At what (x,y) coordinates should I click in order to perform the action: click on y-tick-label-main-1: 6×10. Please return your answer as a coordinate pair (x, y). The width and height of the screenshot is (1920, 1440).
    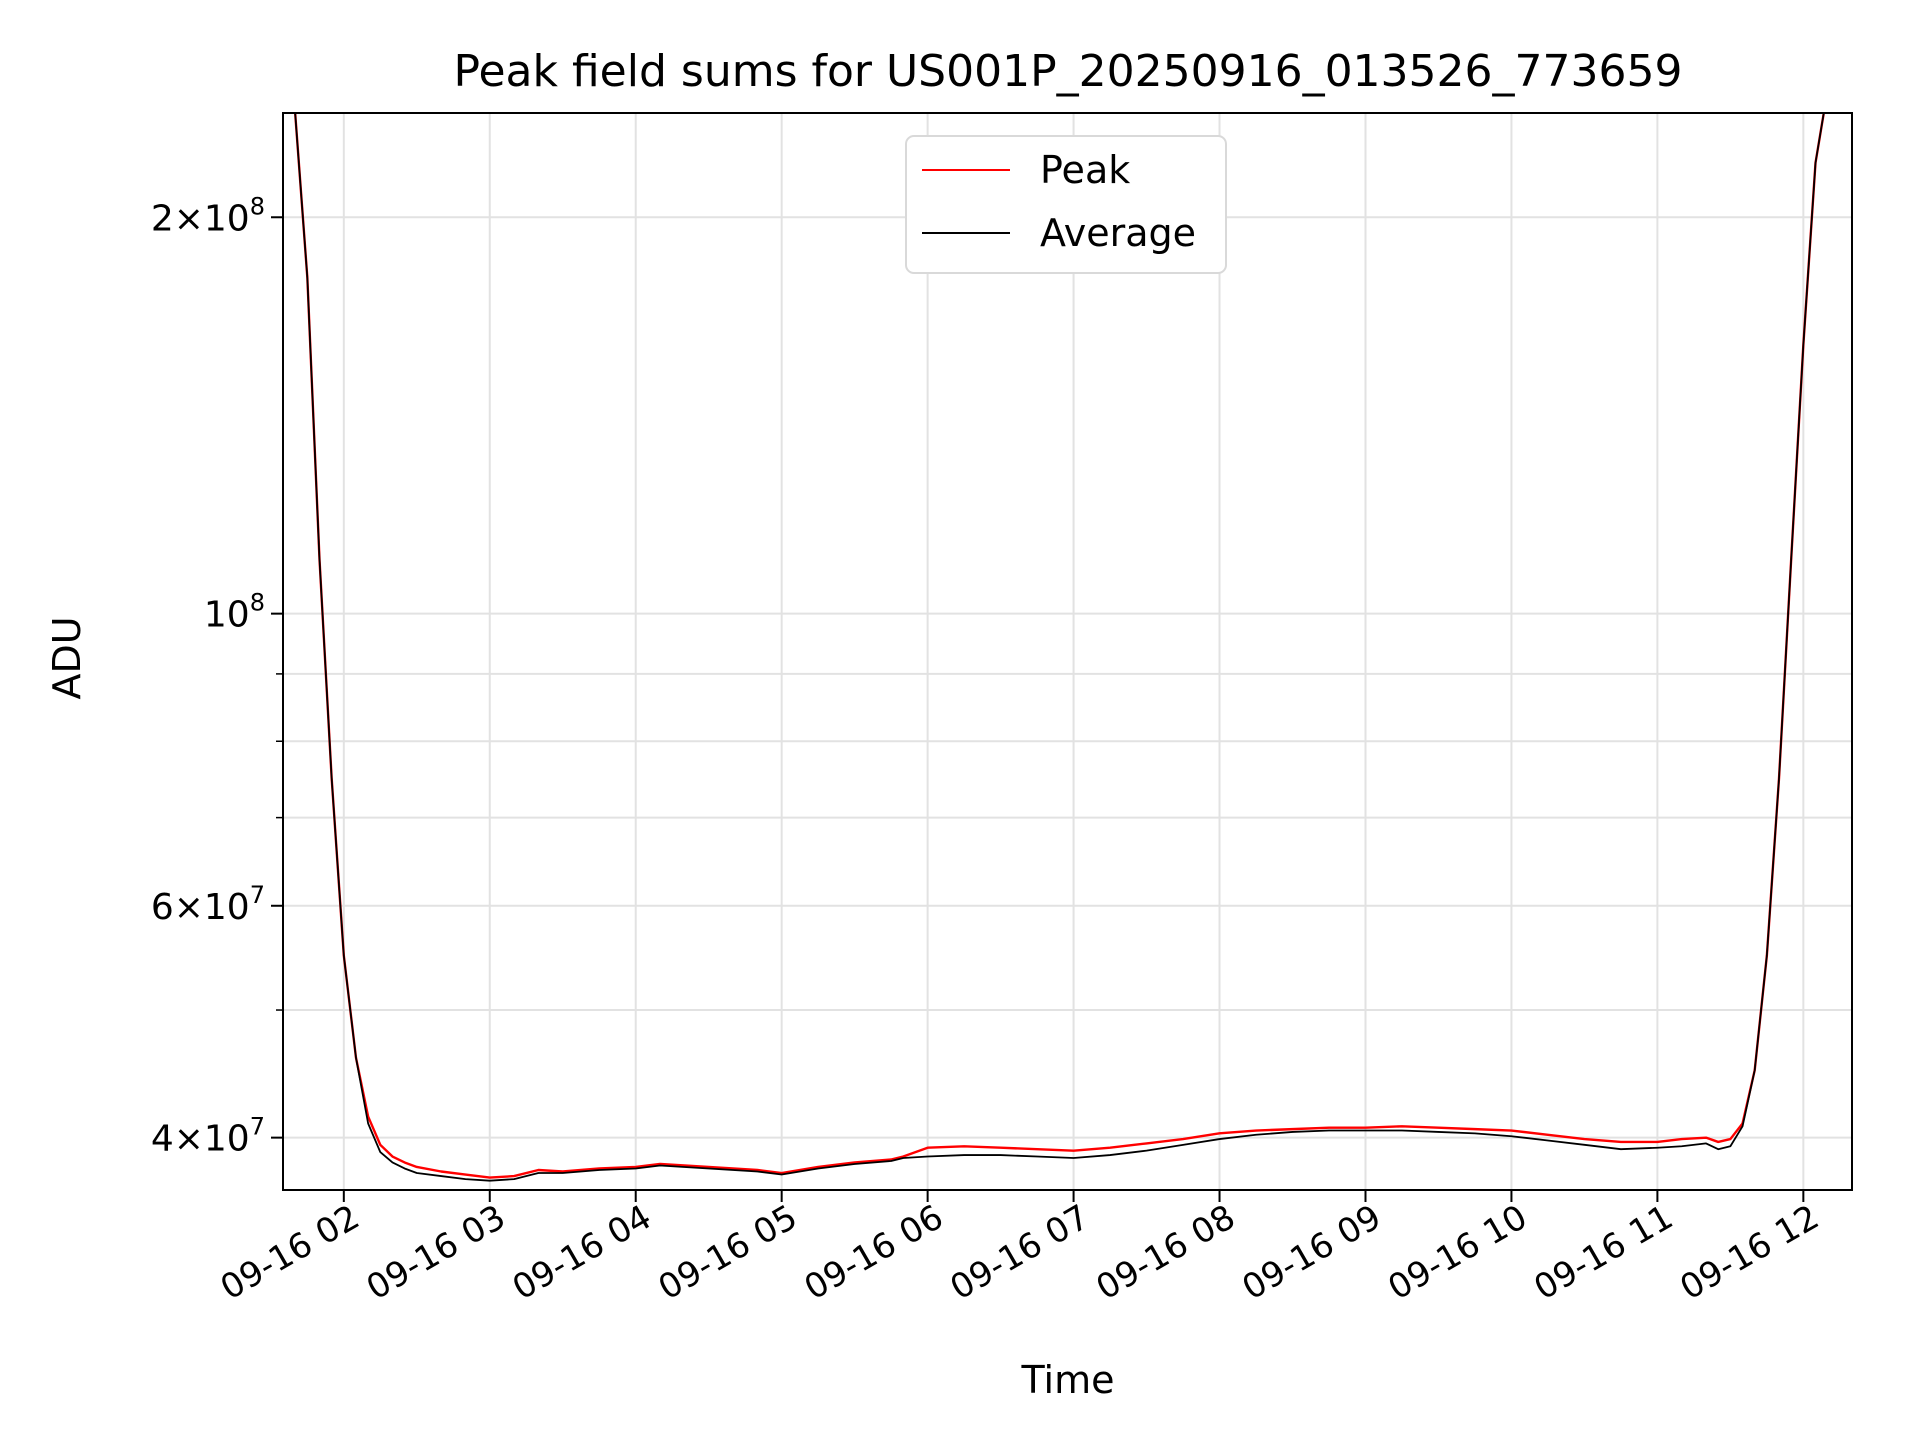
    Looking at the image, I should click on (200, 907).